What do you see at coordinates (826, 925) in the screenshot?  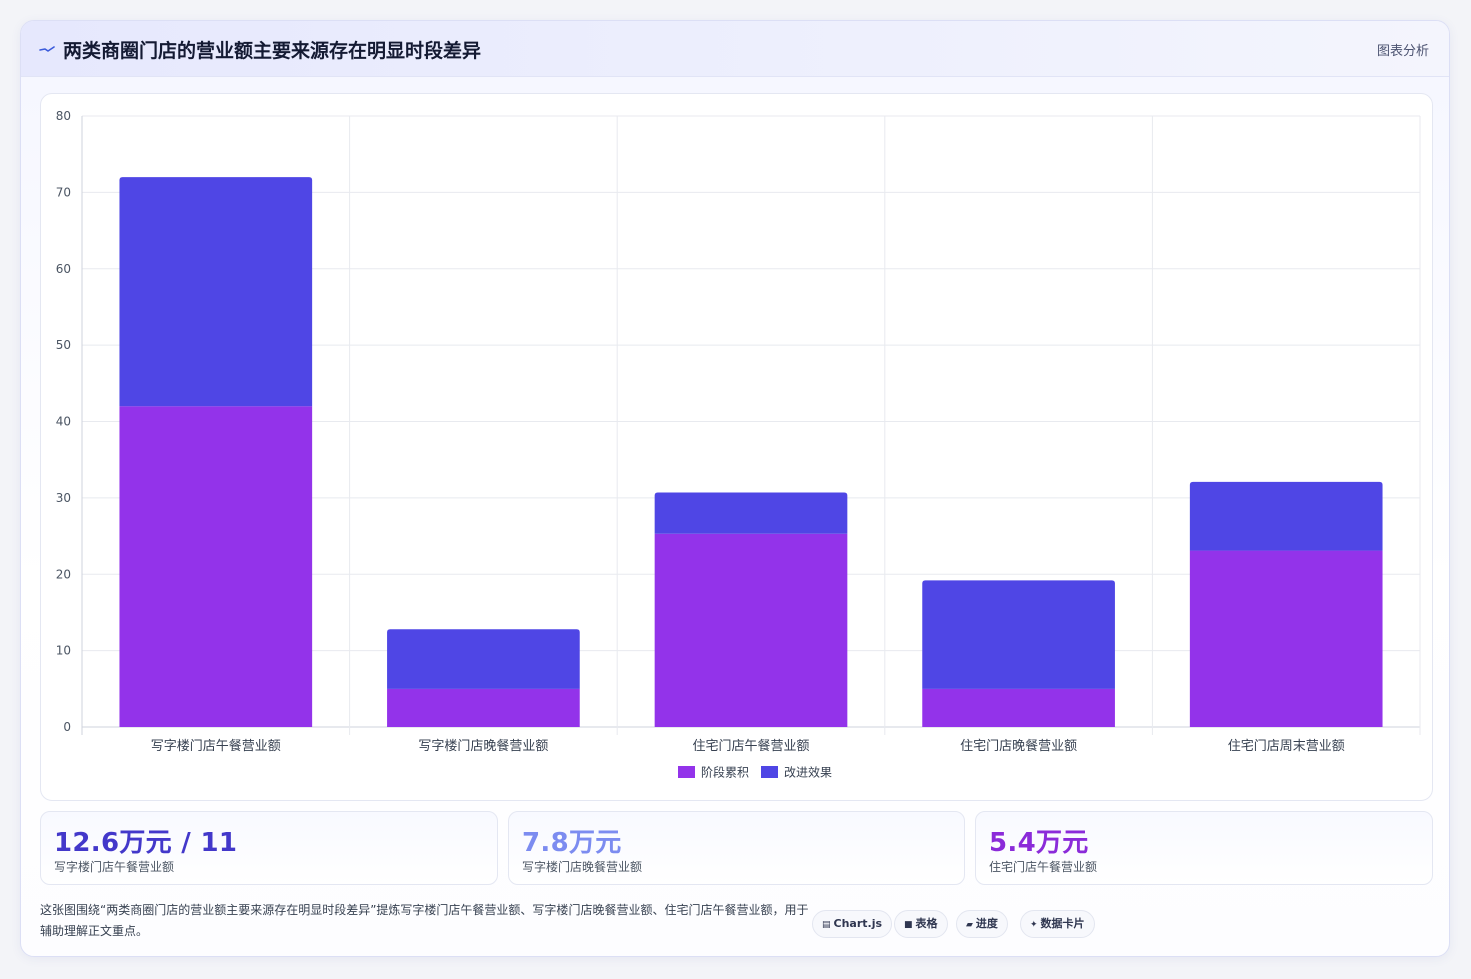 I see `chart-icon: ▤` at bounding box center [826, 925].